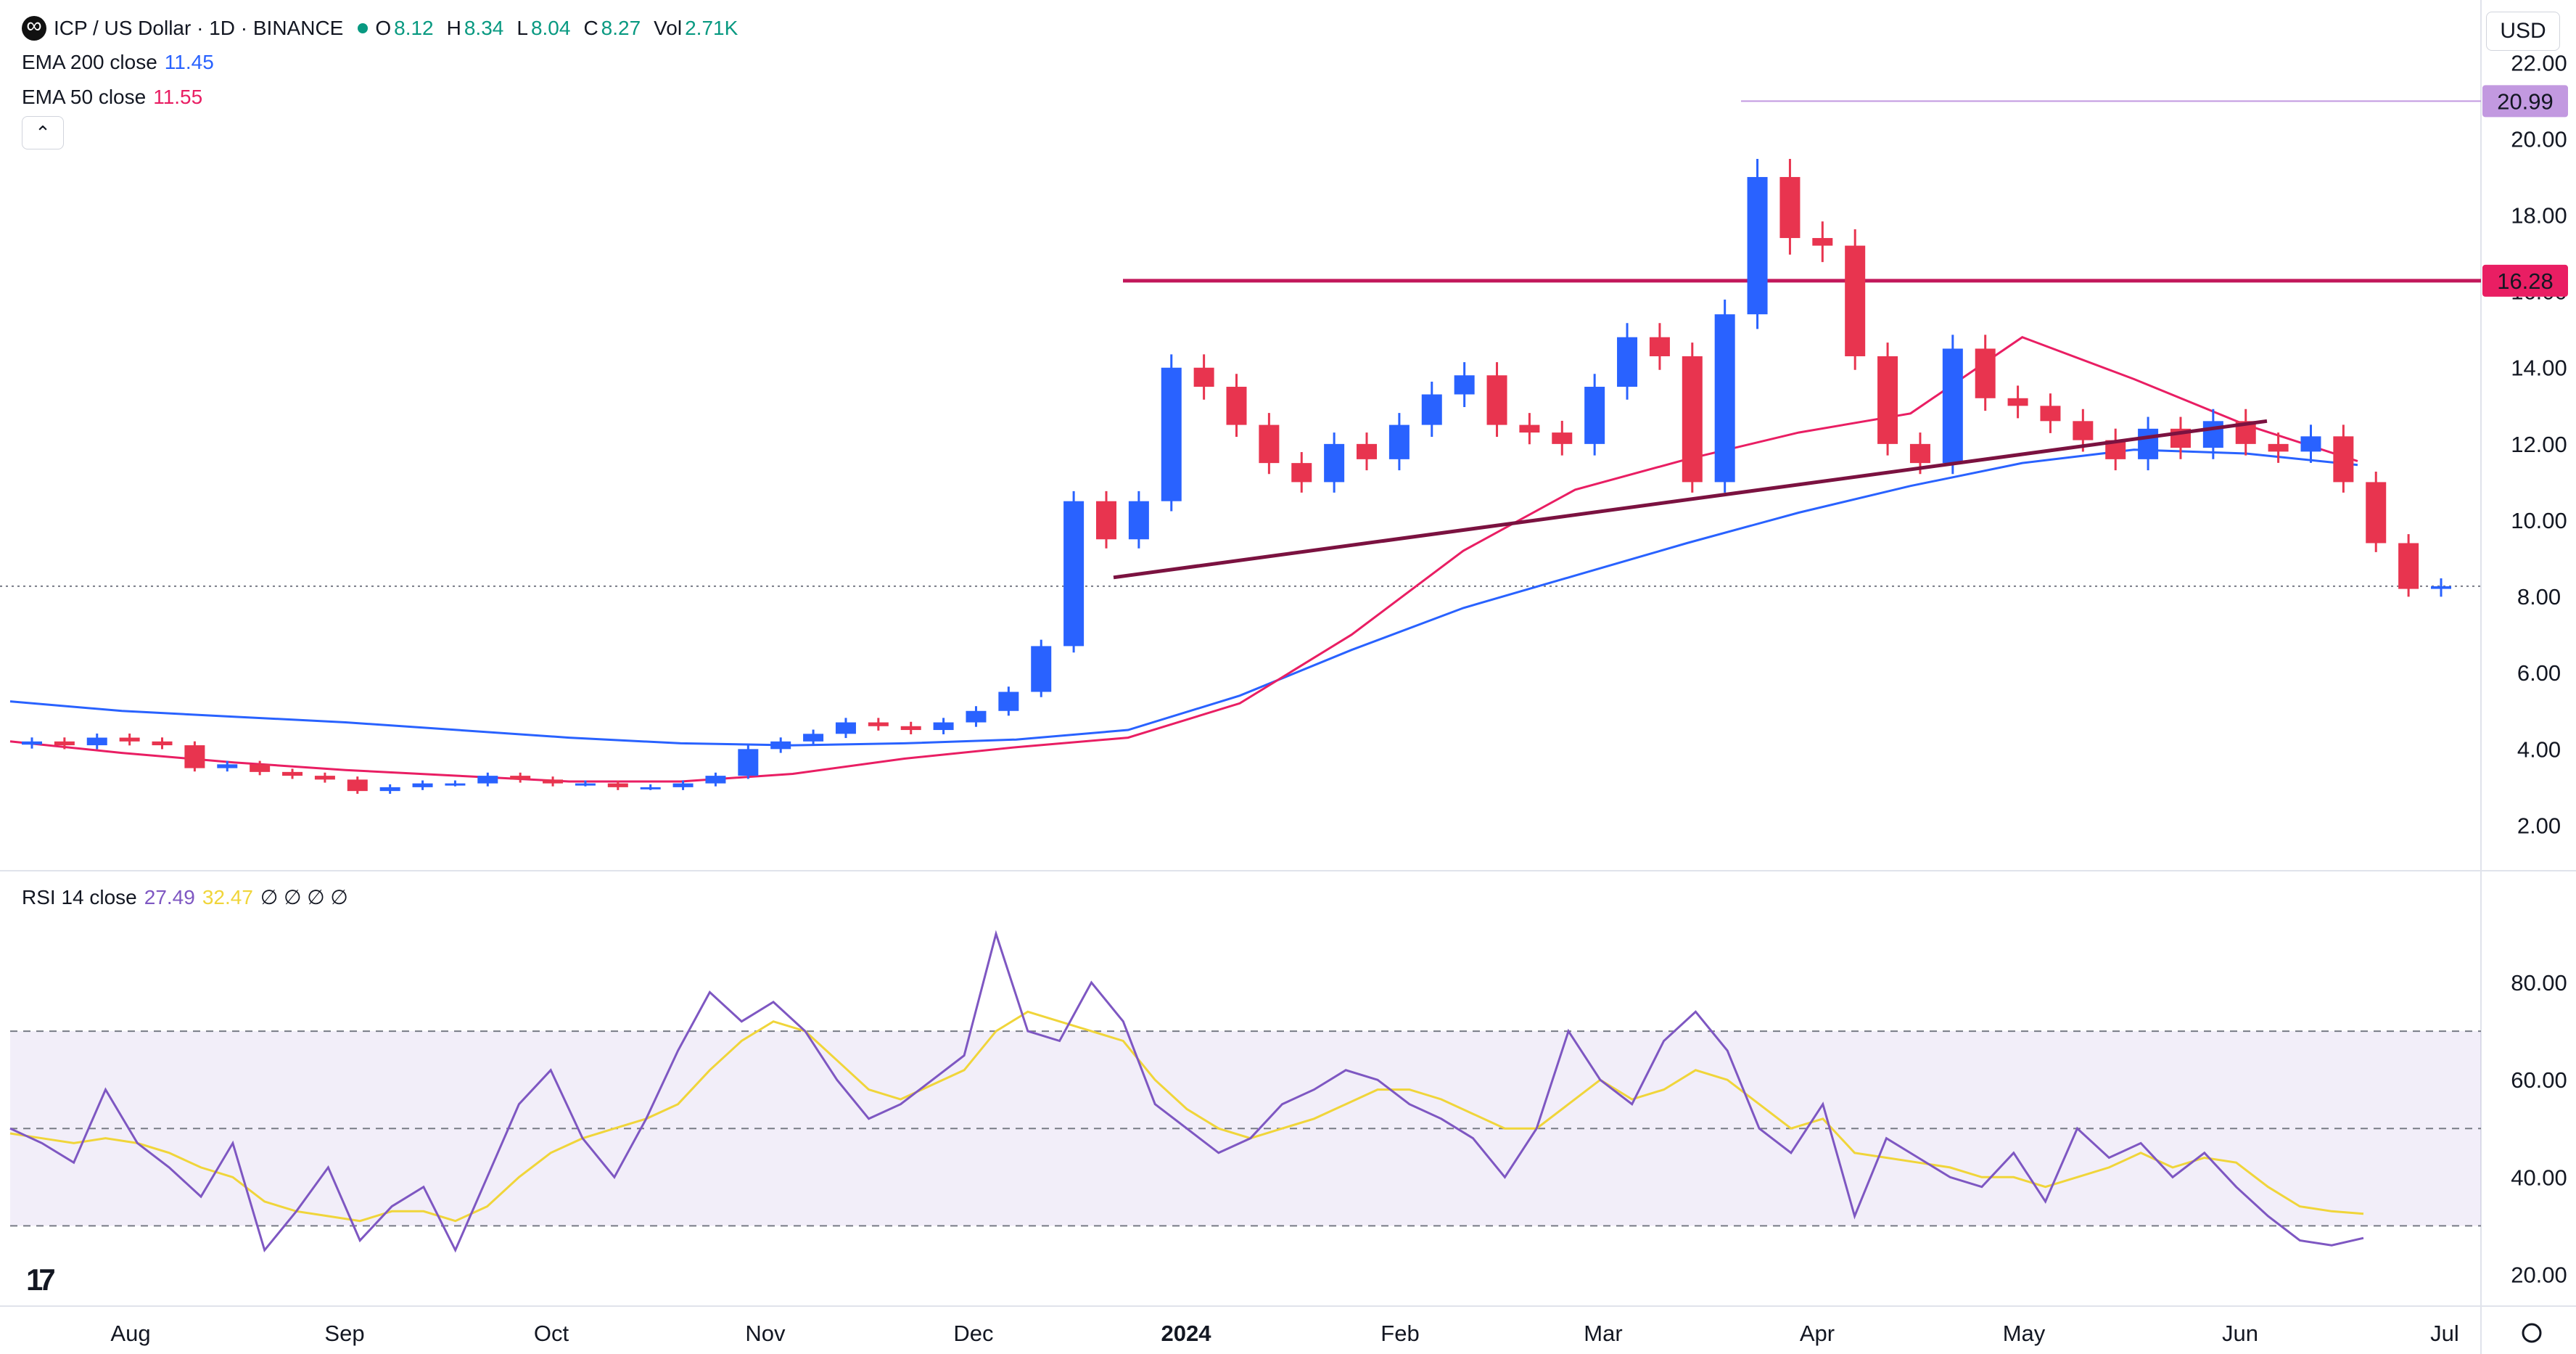  I want to click on ema200-legend: EMA 200 close 11.45, so click(121, 63).